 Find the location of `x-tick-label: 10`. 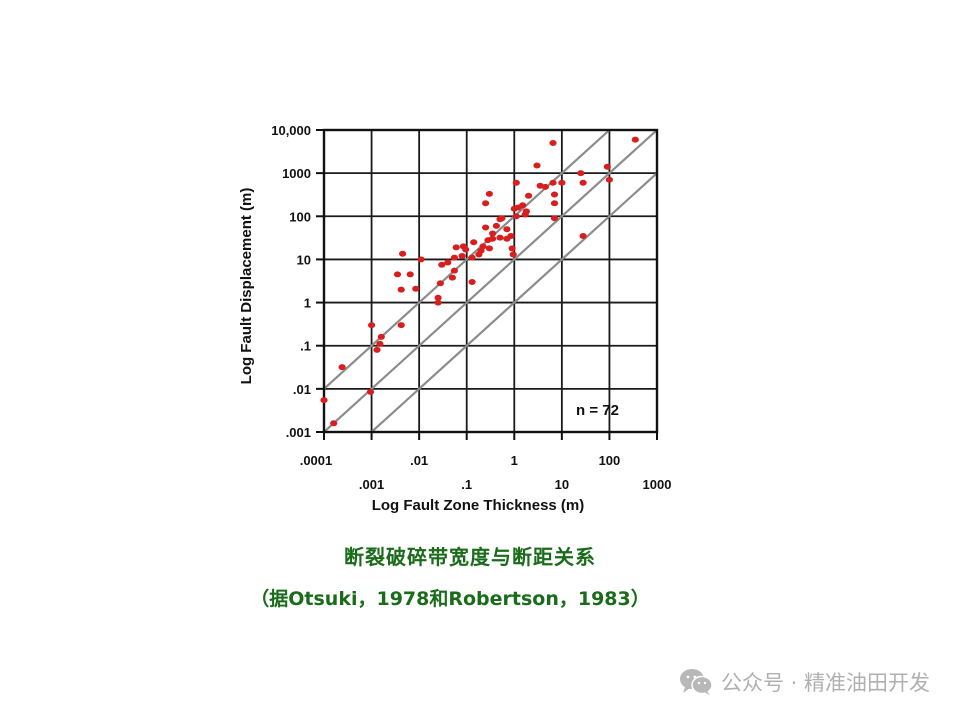

x-tick-label: 10 is located at coordinates (562, 484).